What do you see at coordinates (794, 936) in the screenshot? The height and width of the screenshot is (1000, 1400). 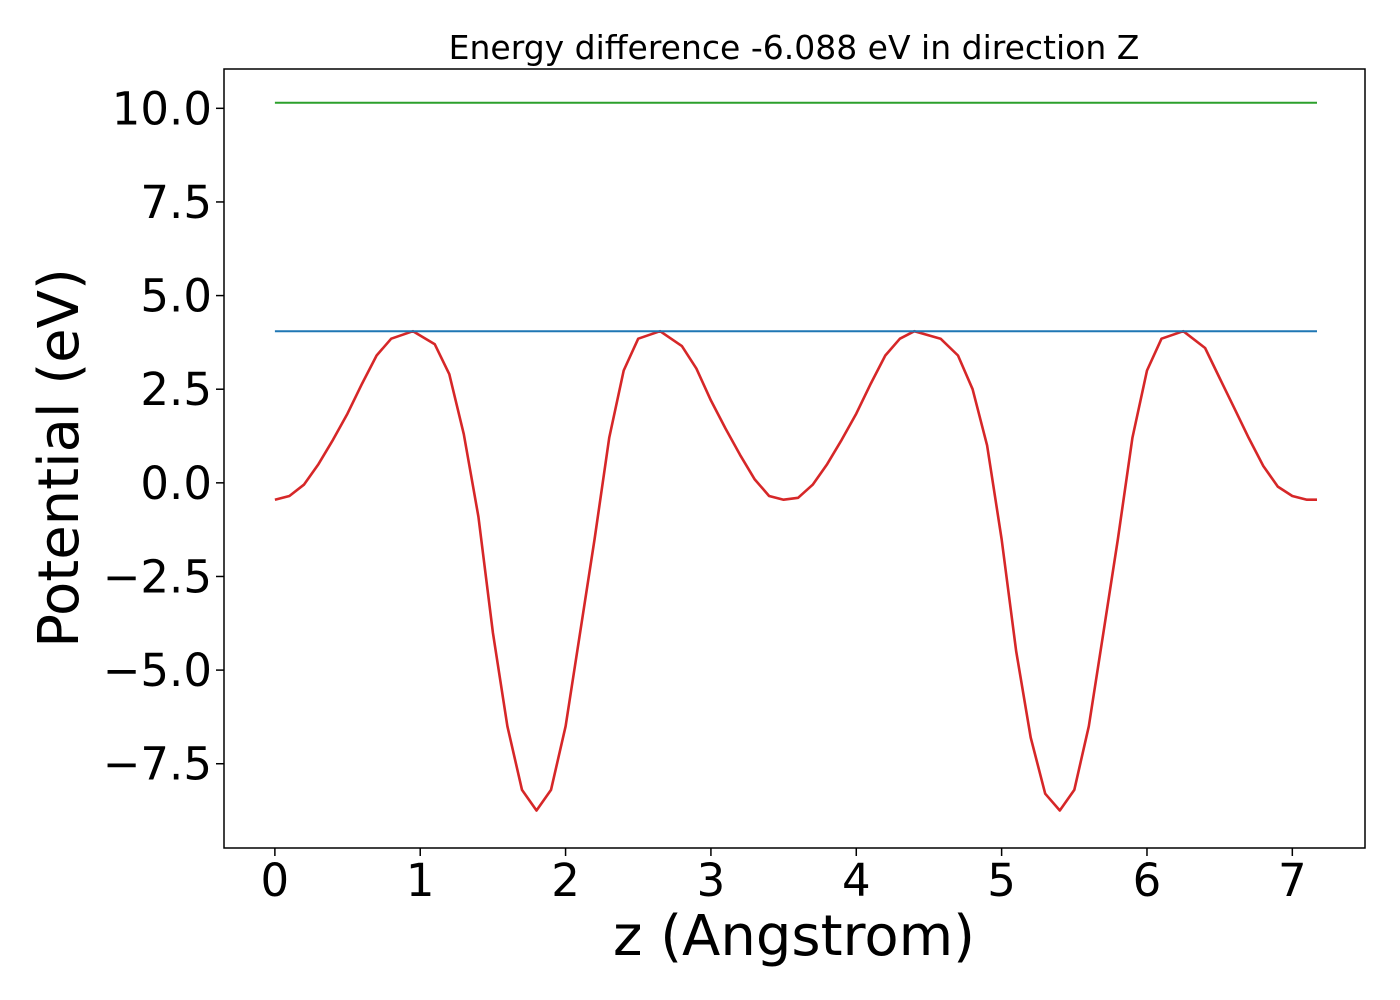 I see `x-axis-label: z (Angstrom)` at bounding box center [794, 936].